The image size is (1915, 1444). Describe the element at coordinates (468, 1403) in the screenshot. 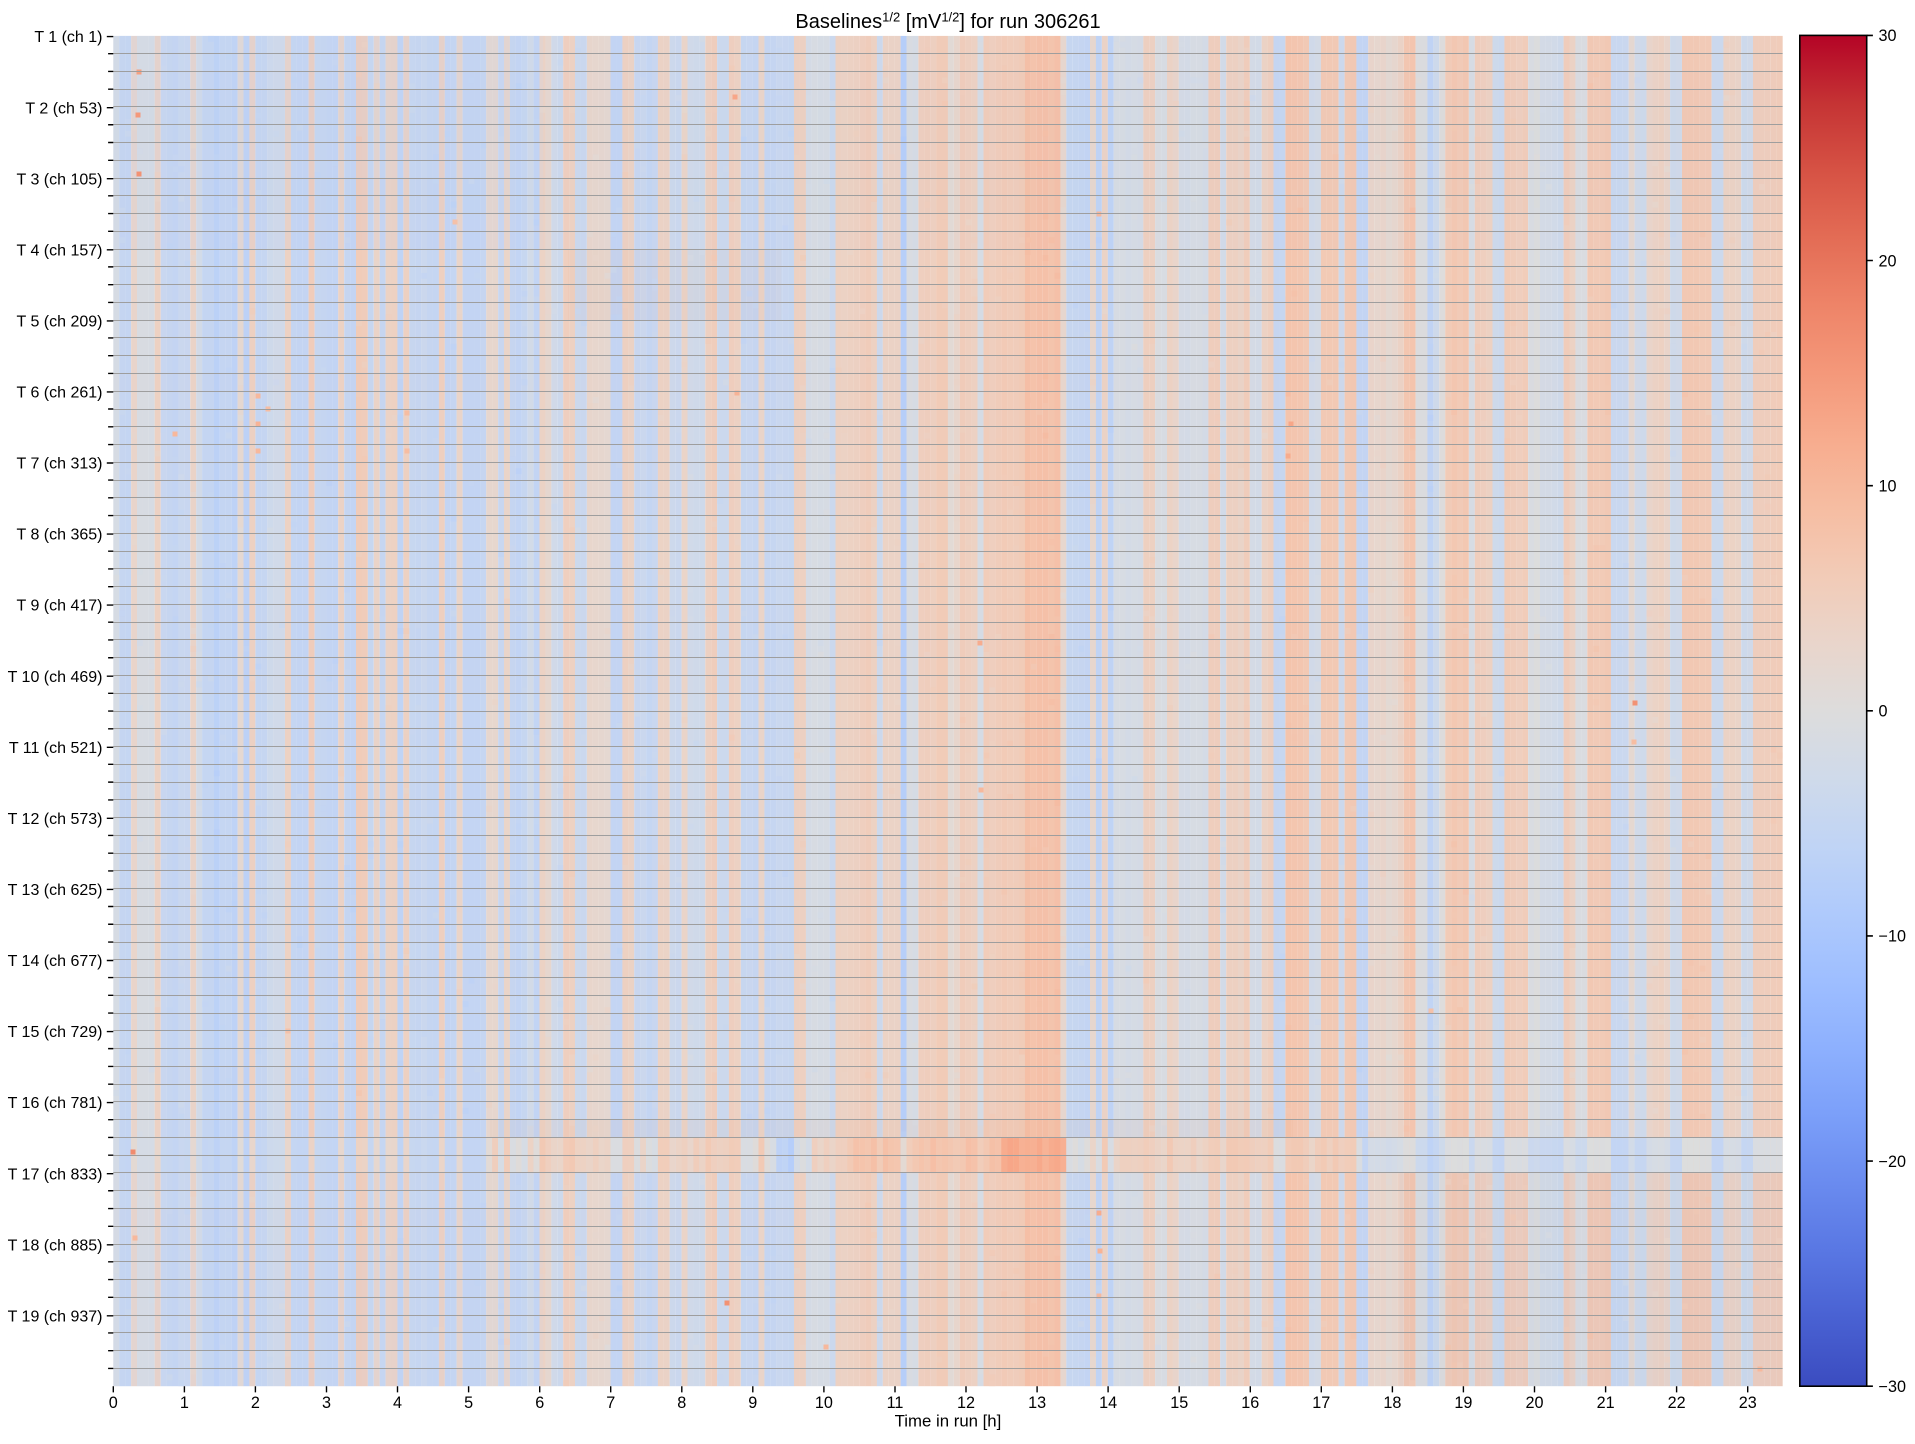

I see `svg-text: 5` at that location.